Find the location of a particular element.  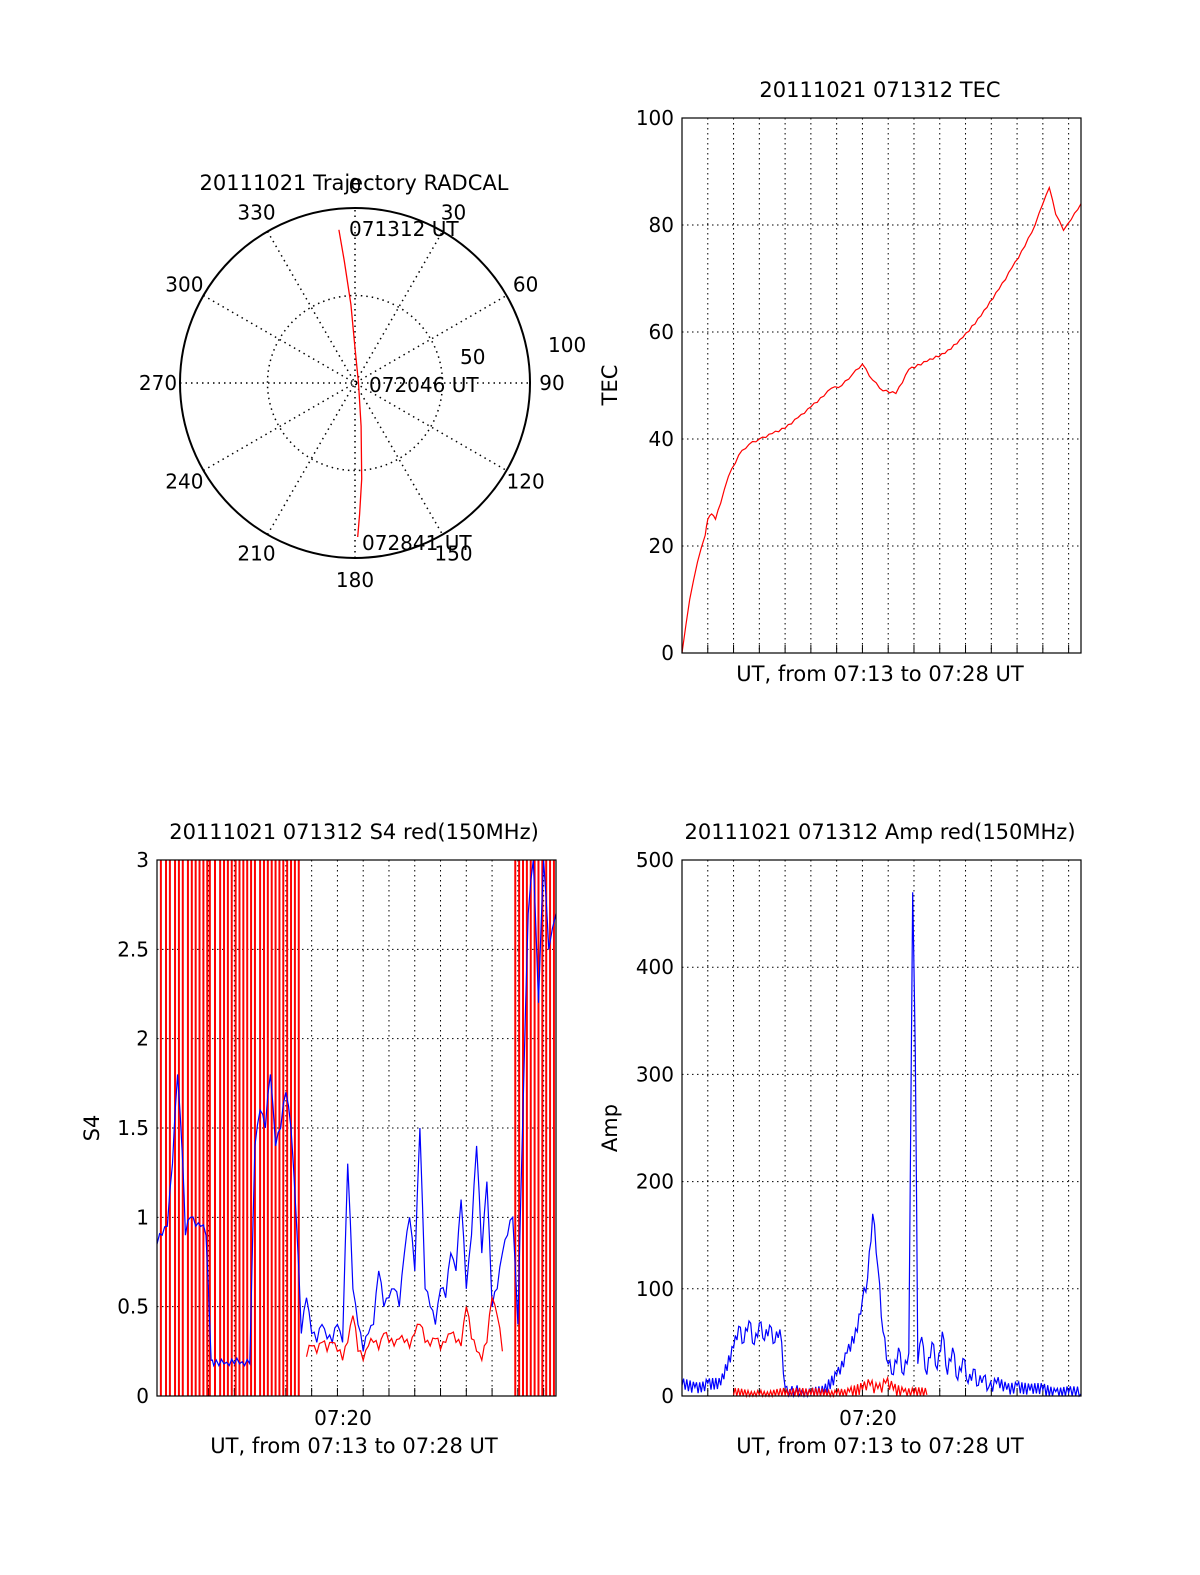

s4-y-ticks: 0 0.5 1 1.5 2 2.5 3 is located at coordinates (133, 1128).